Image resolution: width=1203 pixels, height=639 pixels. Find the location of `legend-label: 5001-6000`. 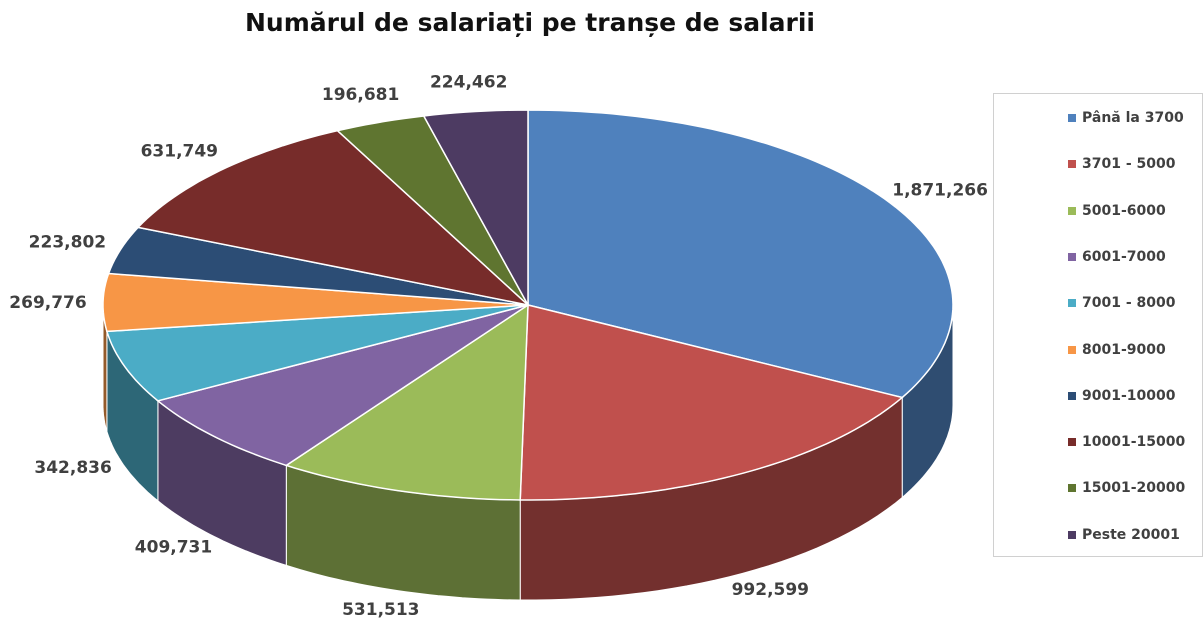

legend-label: 5001-6000 is located at coordinates (1124, 210).